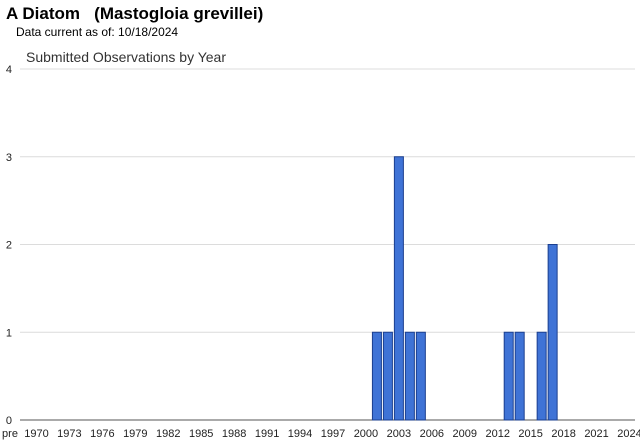 Image resolution: width=640 pixels, height=442 pixels. I want to click on y-tick-label: 0, so click(9, 421).